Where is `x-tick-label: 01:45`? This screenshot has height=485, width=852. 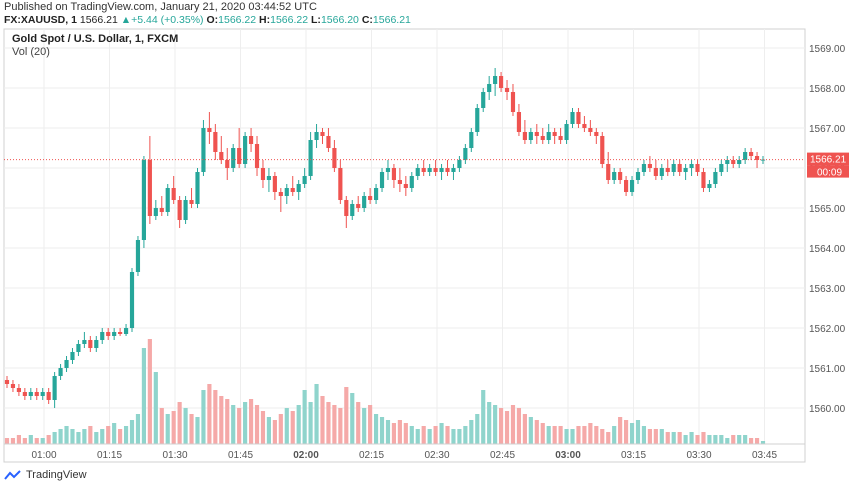
x-tick-label: 01:45 is located at coordinates (240, 455).